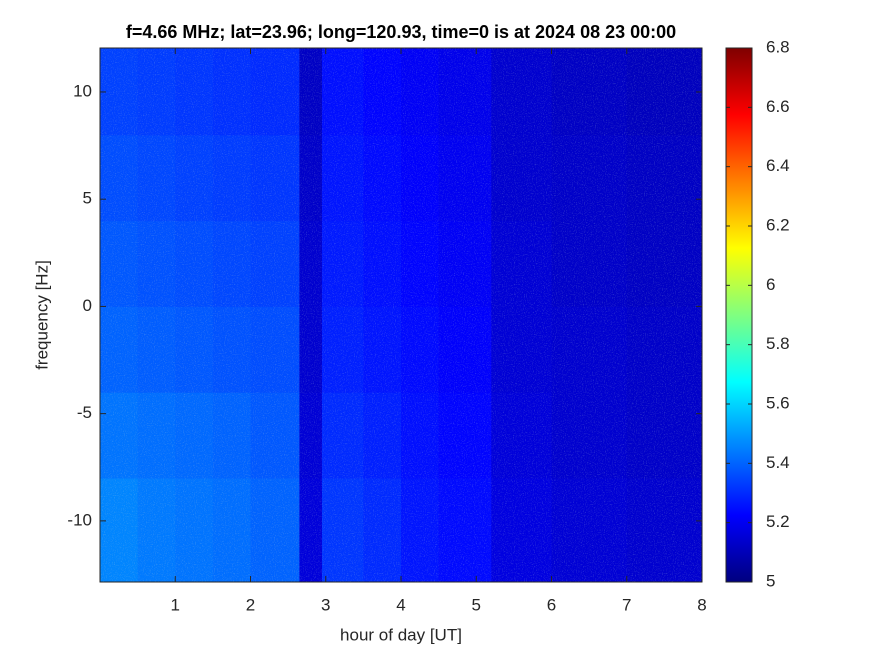  Describe the element at coordinates (778, 402) in the screenshot. I see `colorbar-tick-label: 5.6` at that location.